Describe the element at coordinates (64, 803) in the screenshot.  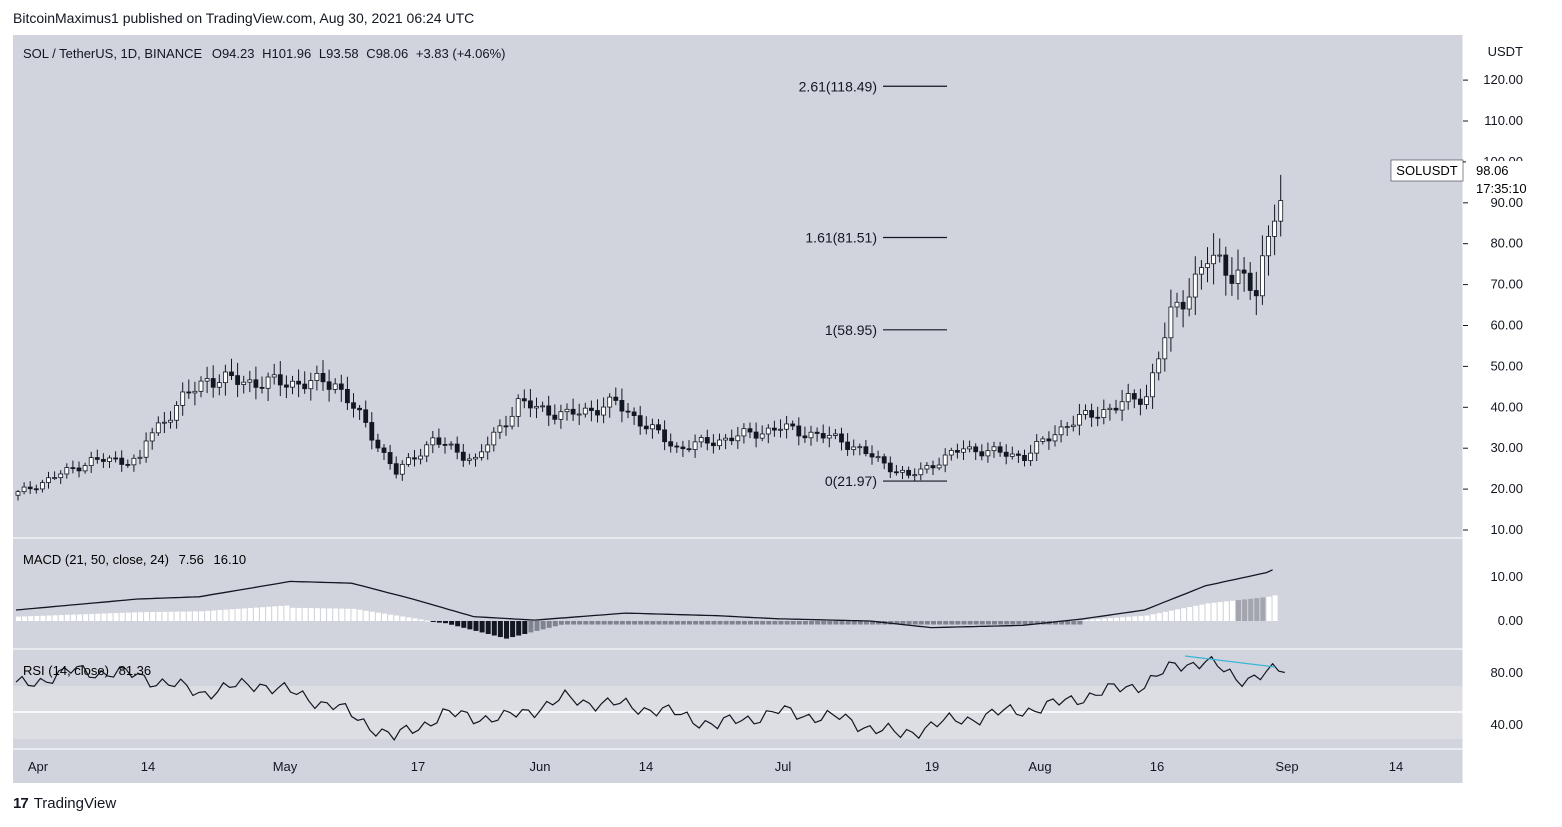
I see `footer-brand: 17 TradingView` at that location.